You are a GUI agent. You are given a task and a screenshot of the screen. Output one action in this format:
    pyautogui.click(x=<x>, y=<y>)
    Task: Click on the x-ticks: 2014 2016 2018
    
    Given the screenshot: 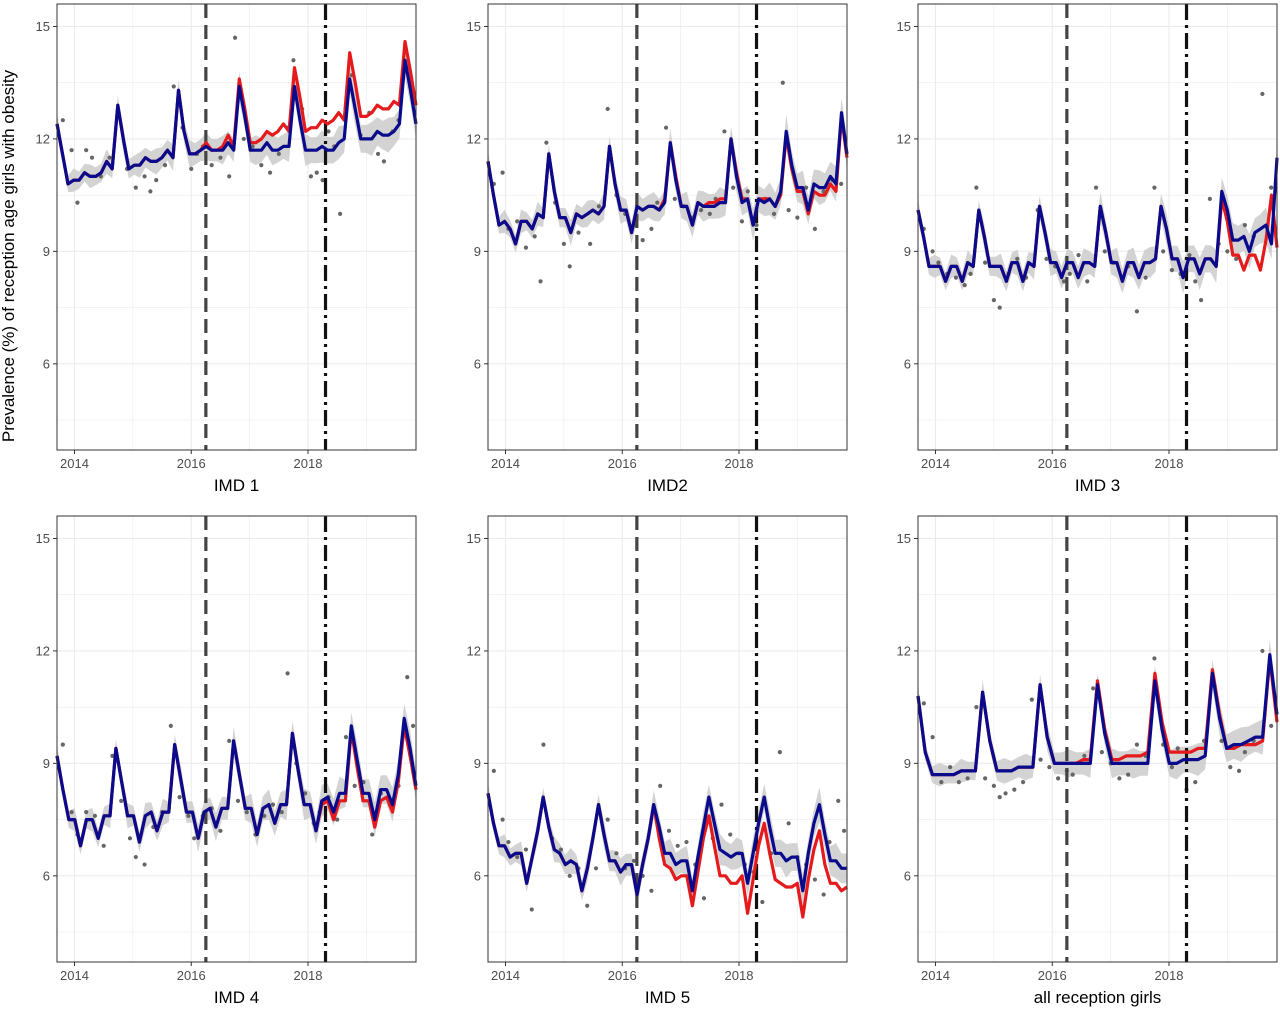 What is the action you would take?
    pyautogui.click(x=622, y=972)
    